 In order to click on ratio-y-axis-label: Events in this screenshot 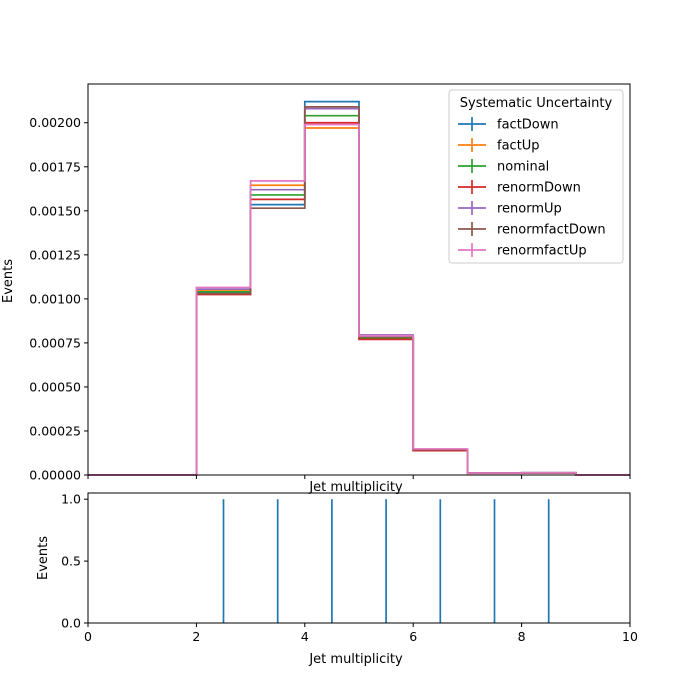, I will do `click(43, 558)`.